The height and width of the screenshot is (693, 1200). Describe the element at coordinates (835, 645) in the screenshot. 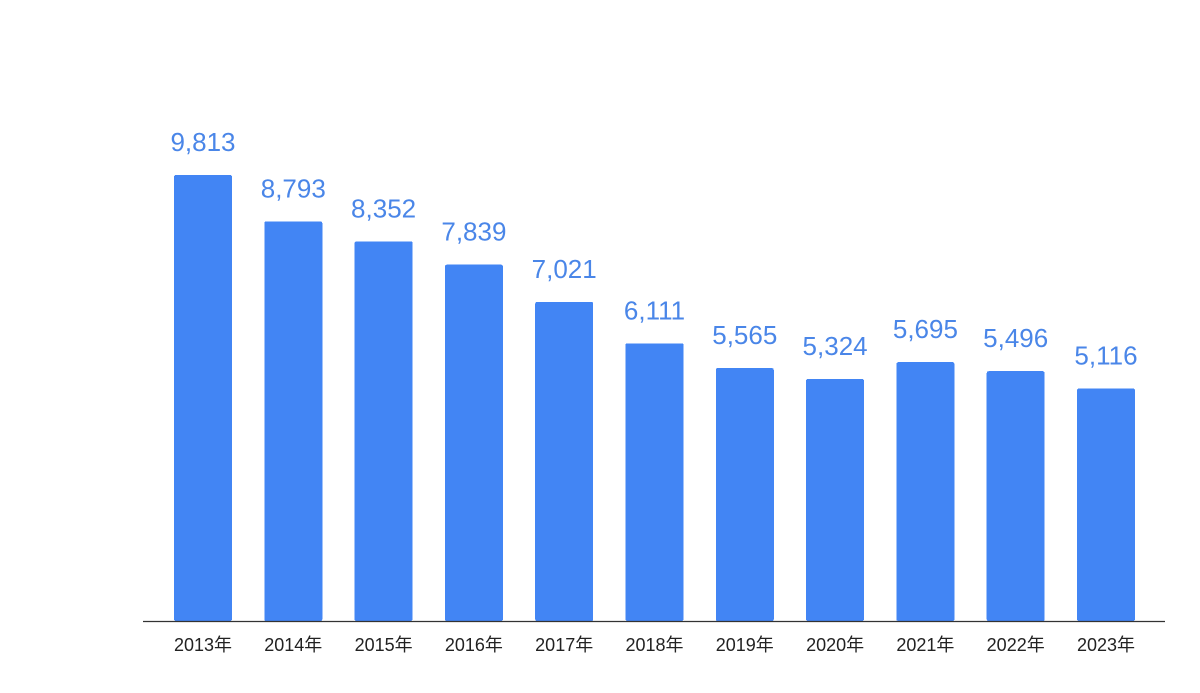

I see `x-tick-label-7: 2020年` at that location.